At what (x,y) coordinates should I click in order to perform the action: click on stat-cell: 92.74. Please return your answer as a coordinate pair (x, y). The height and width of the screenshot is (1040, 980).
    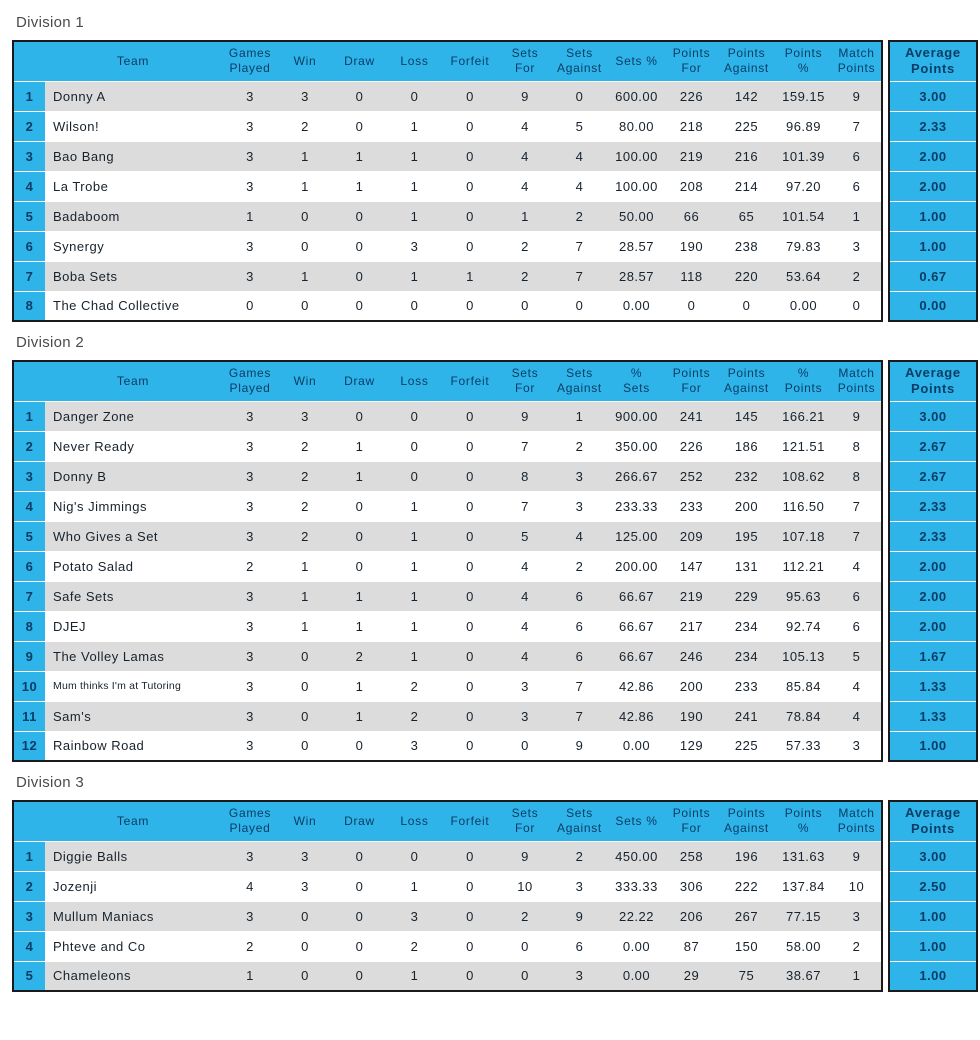
    Looking at the image, I should click on (803, 626).